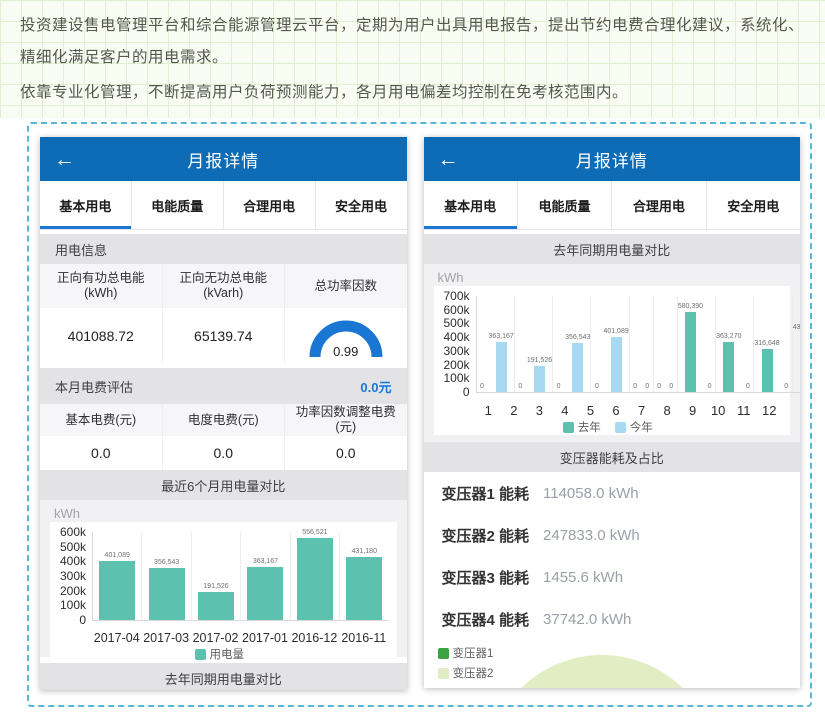 The image size is (825, 724). What do you see at coordinates (443, 673) in the screenshot?
I see `transformer2-swatch-icon` at bounding box center [443, 673].